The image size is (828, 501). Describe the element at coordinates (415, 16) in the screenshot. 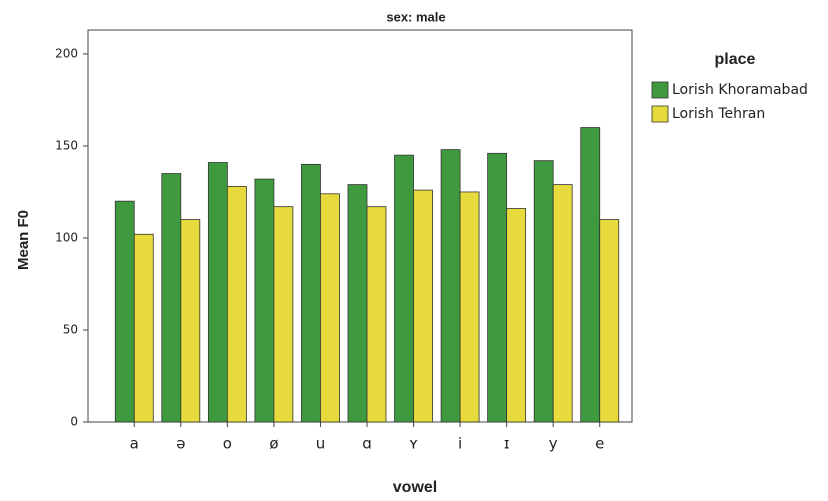

I see `chart-title: sex: male` at that location.